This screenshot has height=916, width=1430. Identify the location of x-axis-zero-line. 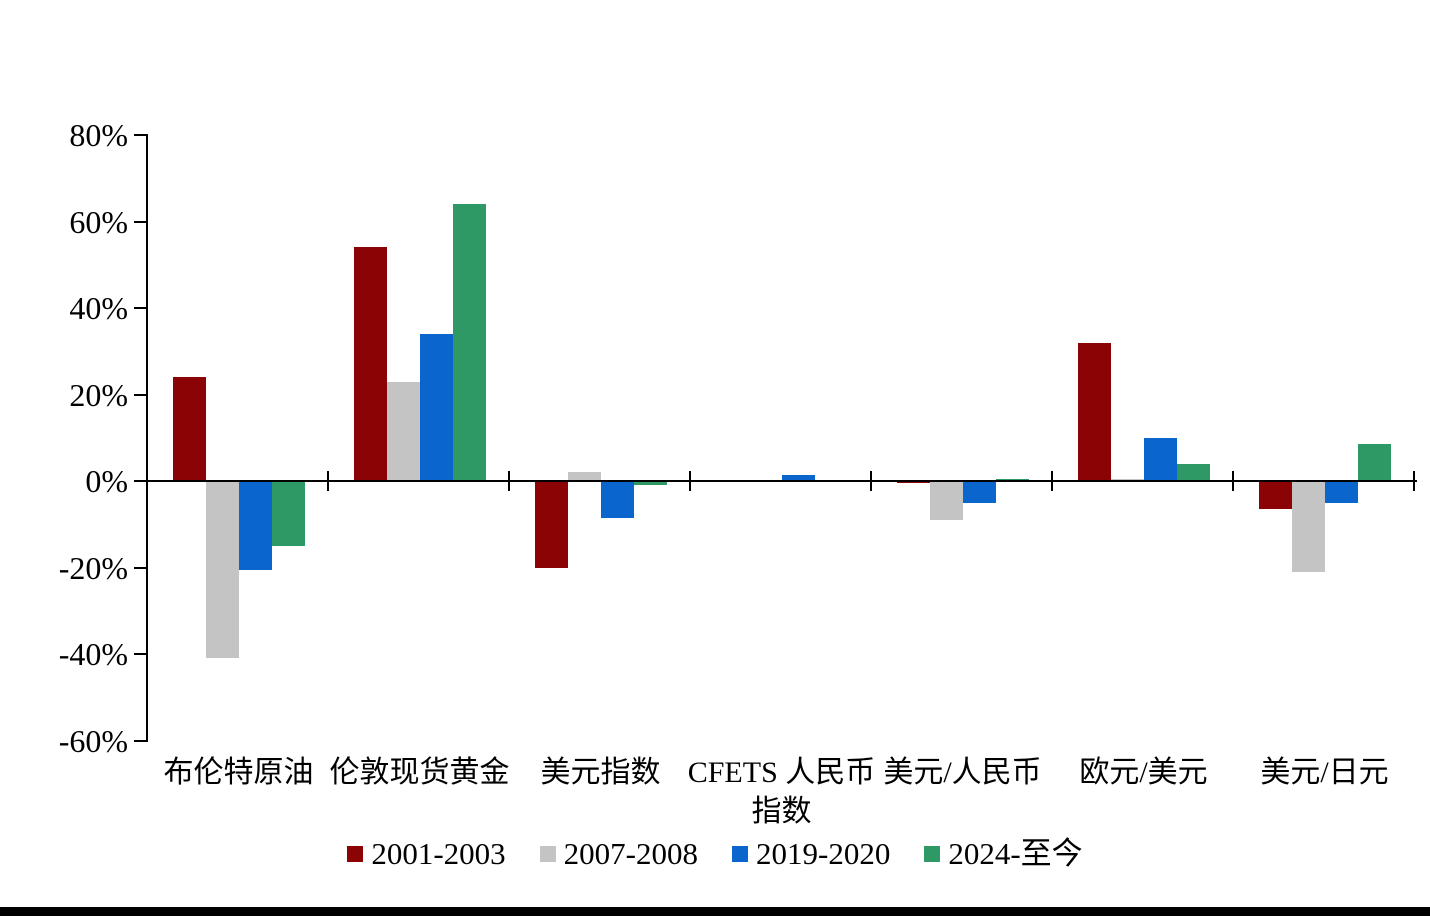
(781, 481).